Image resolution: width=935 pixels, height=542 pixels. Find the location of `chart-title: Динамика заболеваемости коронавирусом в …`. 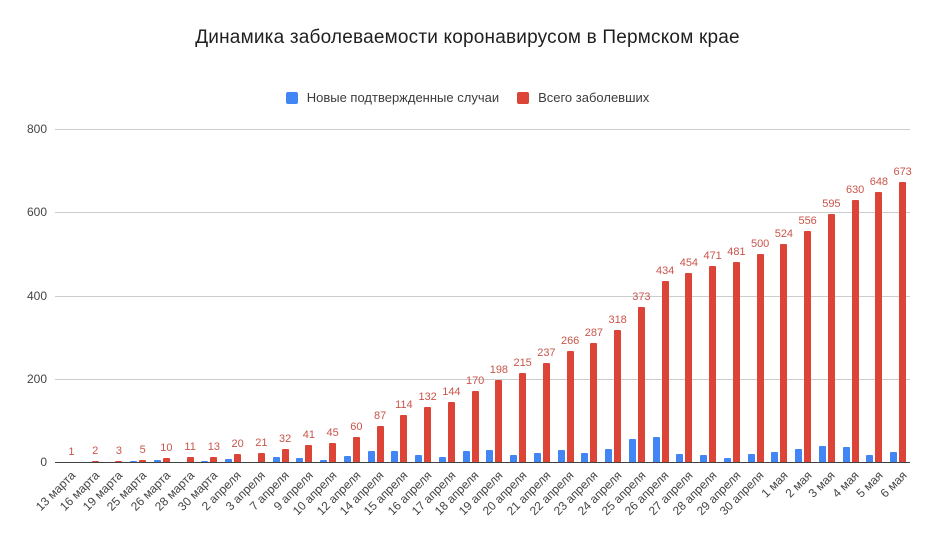

chart-title: Динамика заболеваемости коронавирусом в … is located at coordinates (467, 37).